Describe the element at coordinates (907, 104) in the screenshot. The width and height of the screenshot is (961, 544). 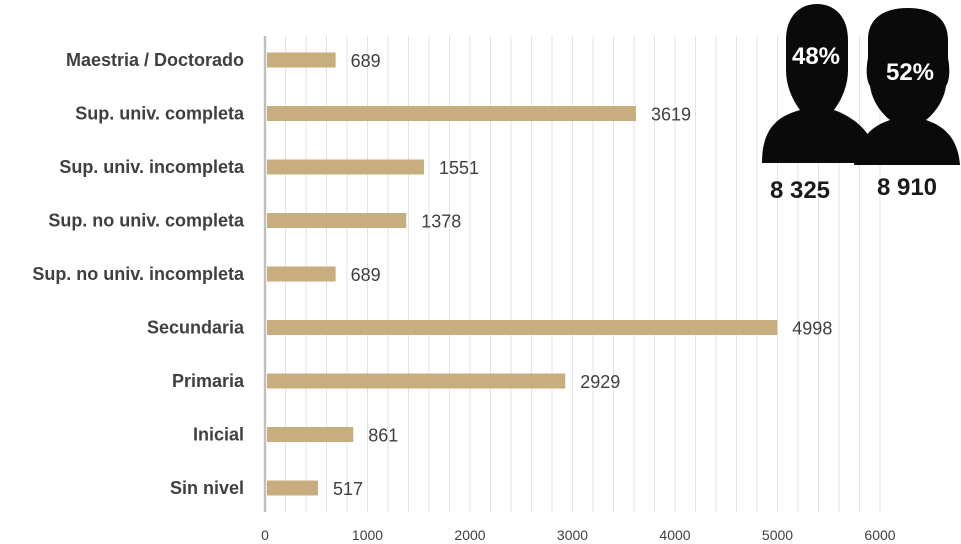
I see `female-silhouette-icon: 52% 8 910` at that location.